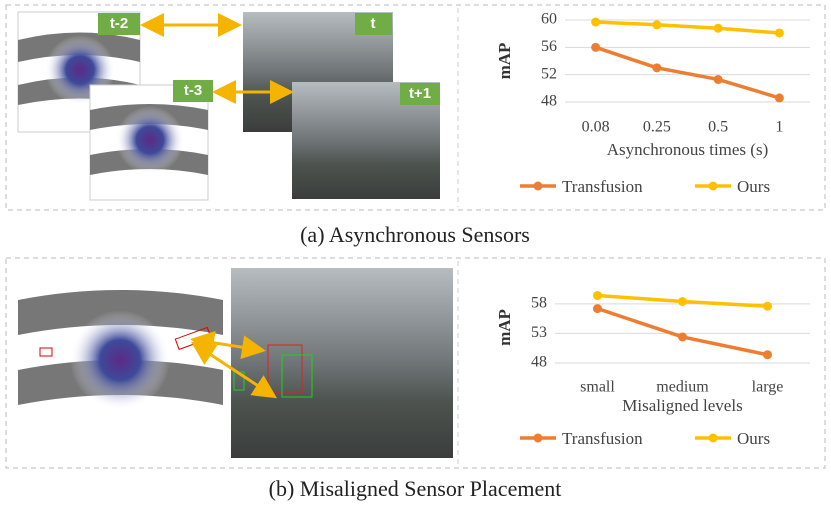 The image size is (831, 511). What do you see at coordinates (687, 149) in the screenshot?
I see `x-axis-label: Asynchronous times (s)` at bounding box center [687, 149].